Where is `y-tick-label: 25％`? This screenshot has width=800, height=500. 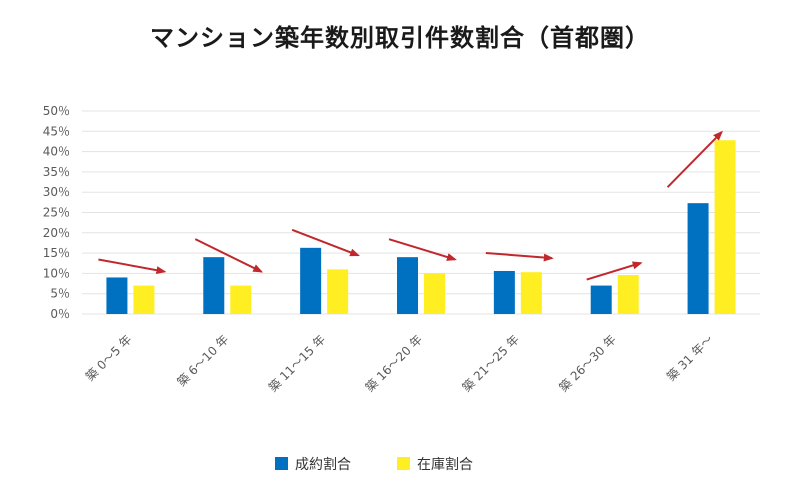
y-tick-label: 25％ is located at coordinates (56, 213).